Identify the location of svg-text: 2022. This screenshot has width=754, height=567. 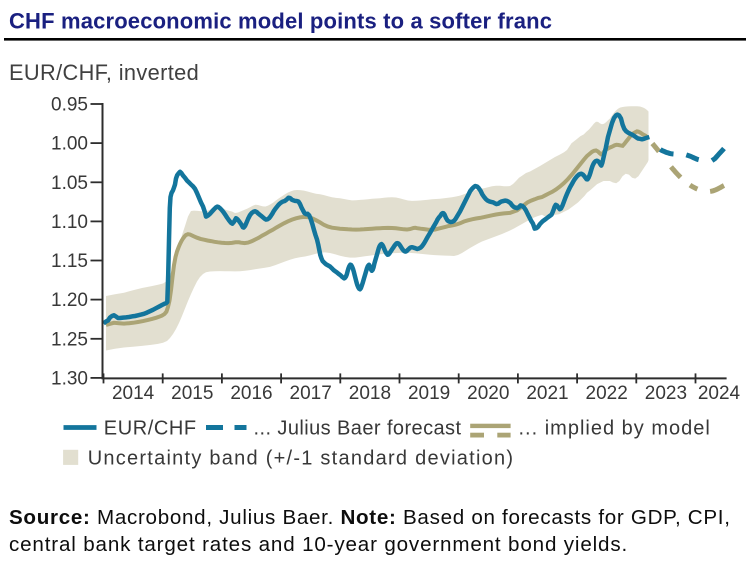
(607, 393).